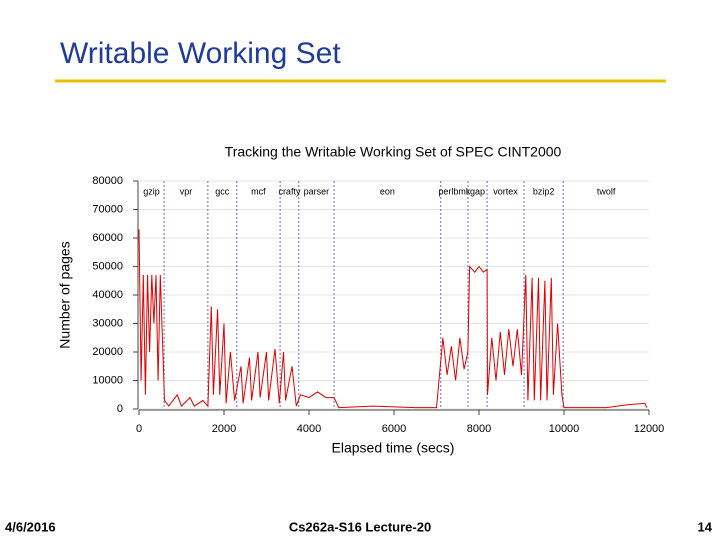 This screenshot has height=545, width=720. What do you see at coordinates (30, 526) in the screenshot?
I see `footer-date: 4/6/2016` at bounding box center [30, 526].